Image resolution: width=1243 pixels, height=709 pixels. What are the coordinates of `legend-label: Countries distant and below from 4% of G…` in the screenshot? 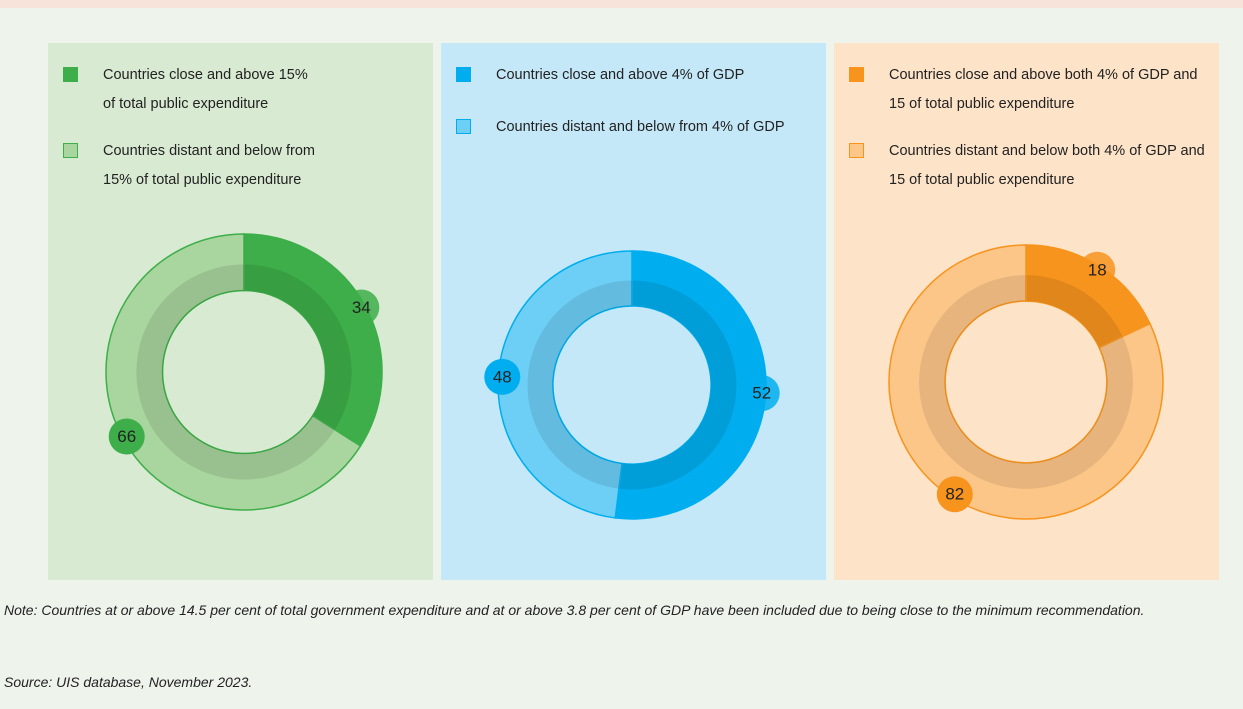 It's located at (640, 127).